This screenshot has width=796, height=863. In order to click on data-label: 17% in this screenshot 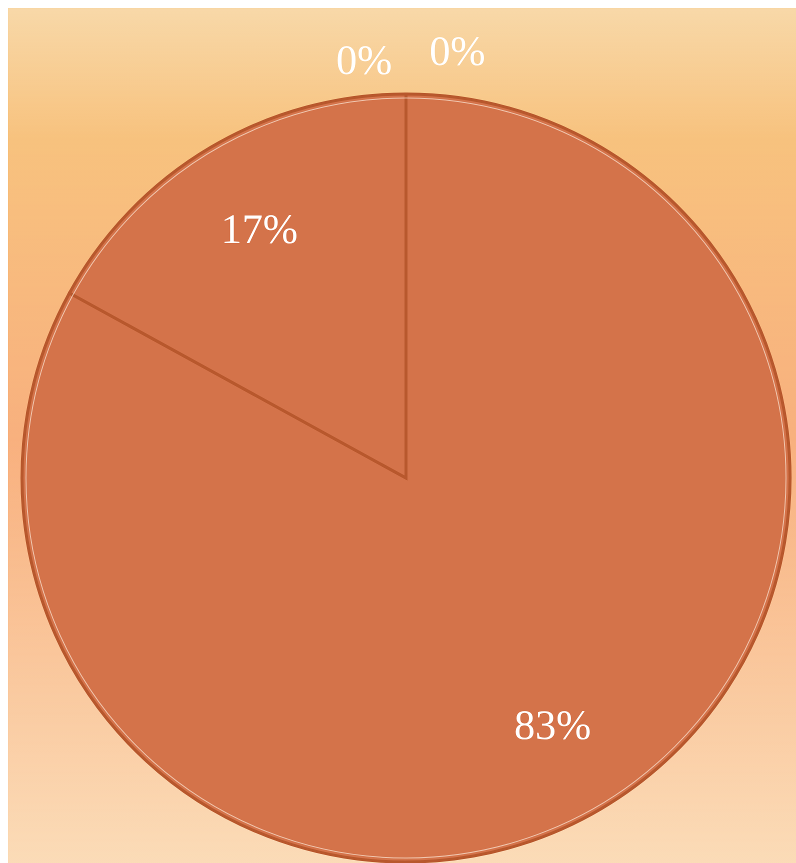, I will do `click(259, 230)`.